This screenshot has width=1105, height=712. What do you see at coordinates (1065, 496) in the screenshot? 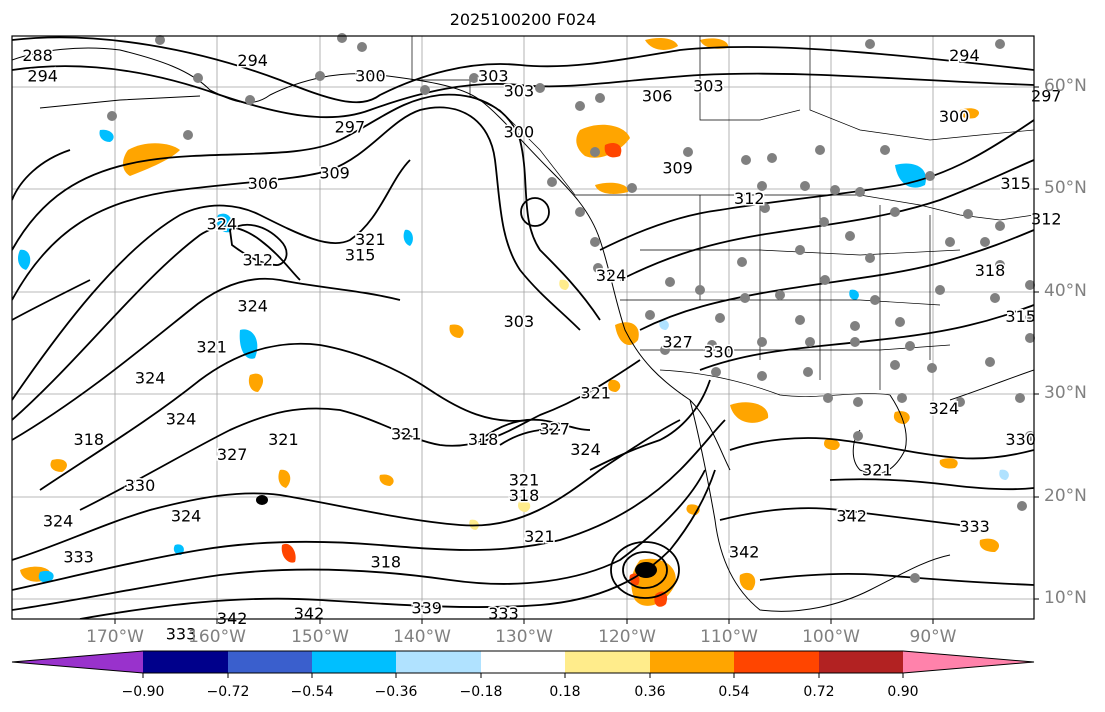
I see `lat-label-20n: 20°N` at bounding box center [1065, 496].